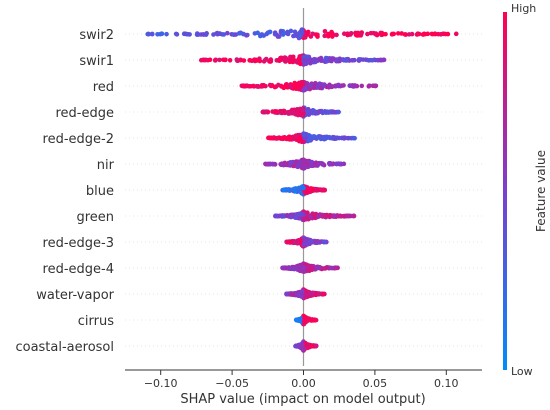 This screenshot has height=410, width=550. I want to click on feature-label-coastal-aerosol: coastal-aerosol, so click(64, 347).